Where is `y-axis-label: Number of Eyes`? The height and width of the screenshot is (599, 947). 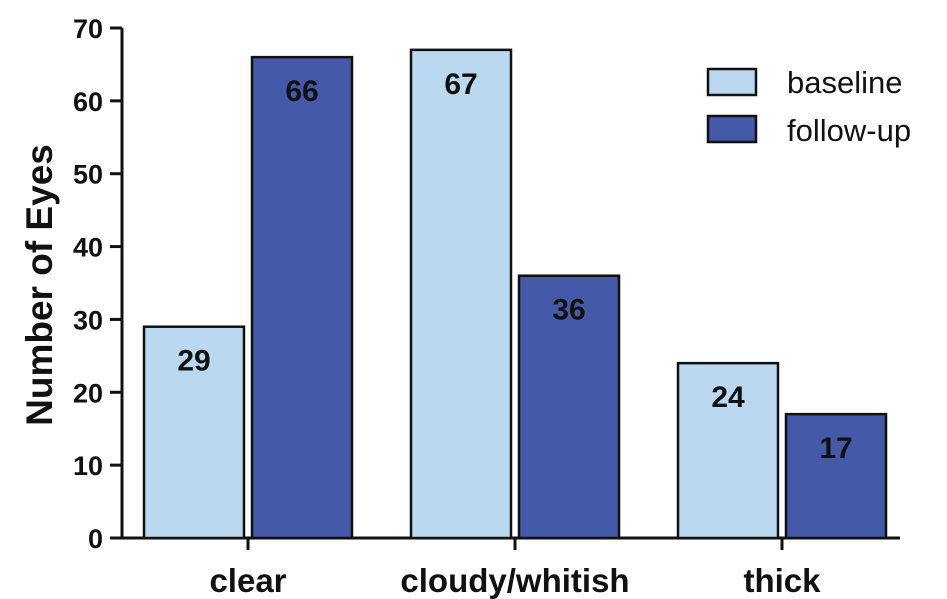
y-axis-label: Number of Eyes is located at coordinates (39, 285).